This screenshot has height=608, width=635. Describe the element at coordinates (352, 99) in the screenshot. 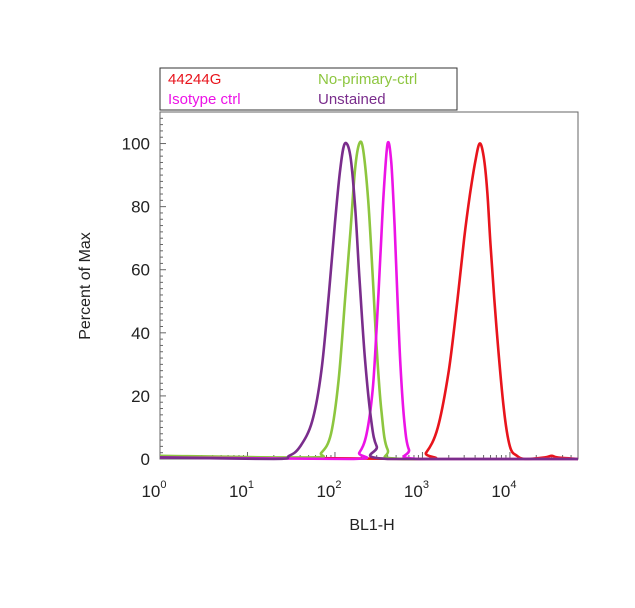

I see `legend-label: Unstained` at that location.